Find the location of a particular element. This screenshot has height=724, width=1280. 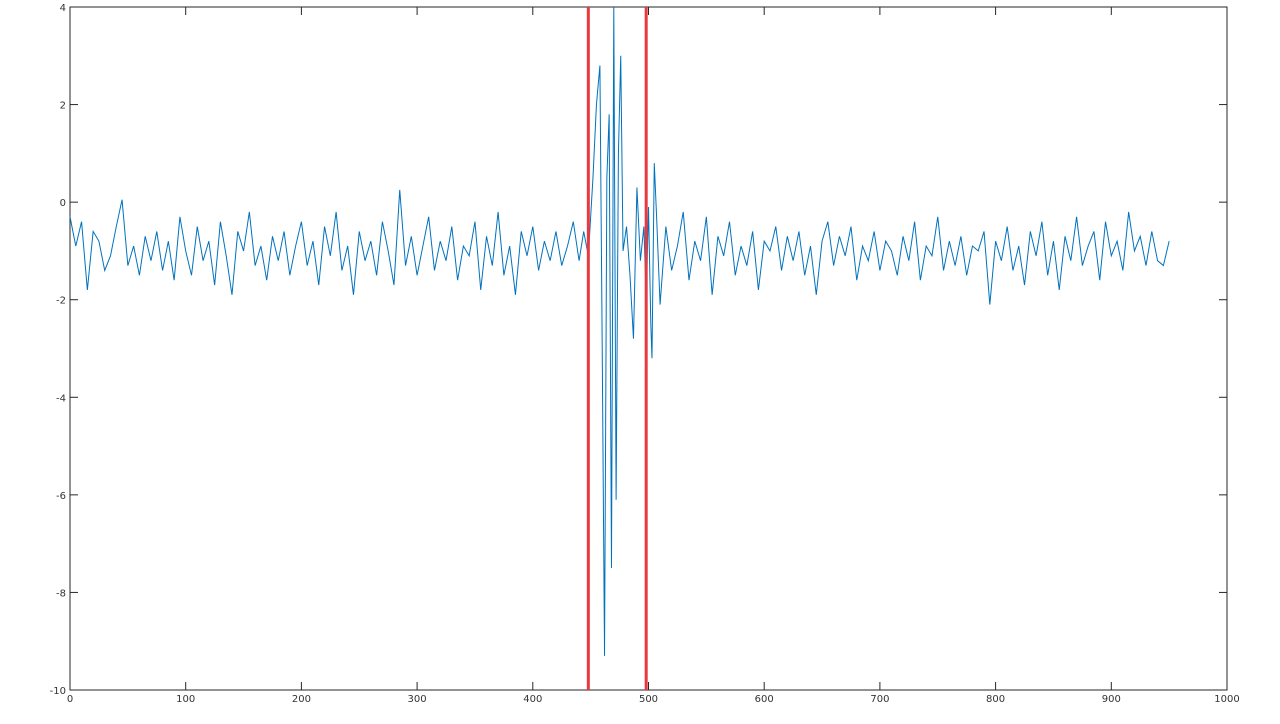

x-tick-label: 400 is located at coordinates (532, 699).